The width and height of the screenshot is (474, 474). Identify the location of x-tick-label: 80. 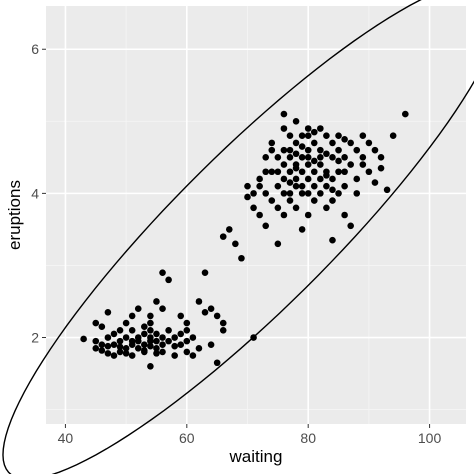
(308, 438).